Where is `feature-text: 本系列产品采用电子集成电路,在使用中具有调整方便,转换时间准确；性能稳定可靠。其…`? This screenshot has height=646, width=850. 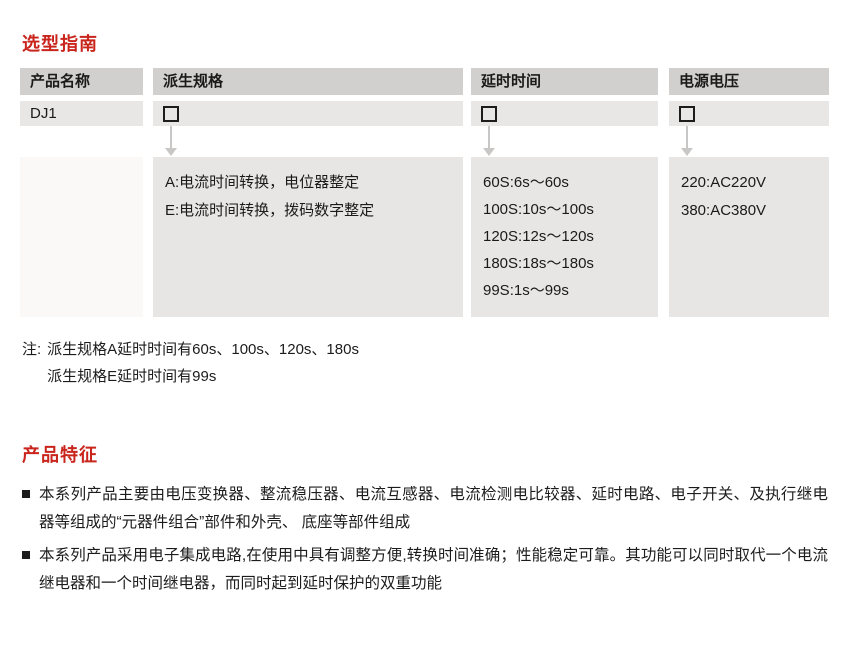
feature-text: 本系列产品采用电子集成电路,在使用中具有调整方便,转换时间准确；性能稳定可靠。其… is located at coordinates (433, 569).